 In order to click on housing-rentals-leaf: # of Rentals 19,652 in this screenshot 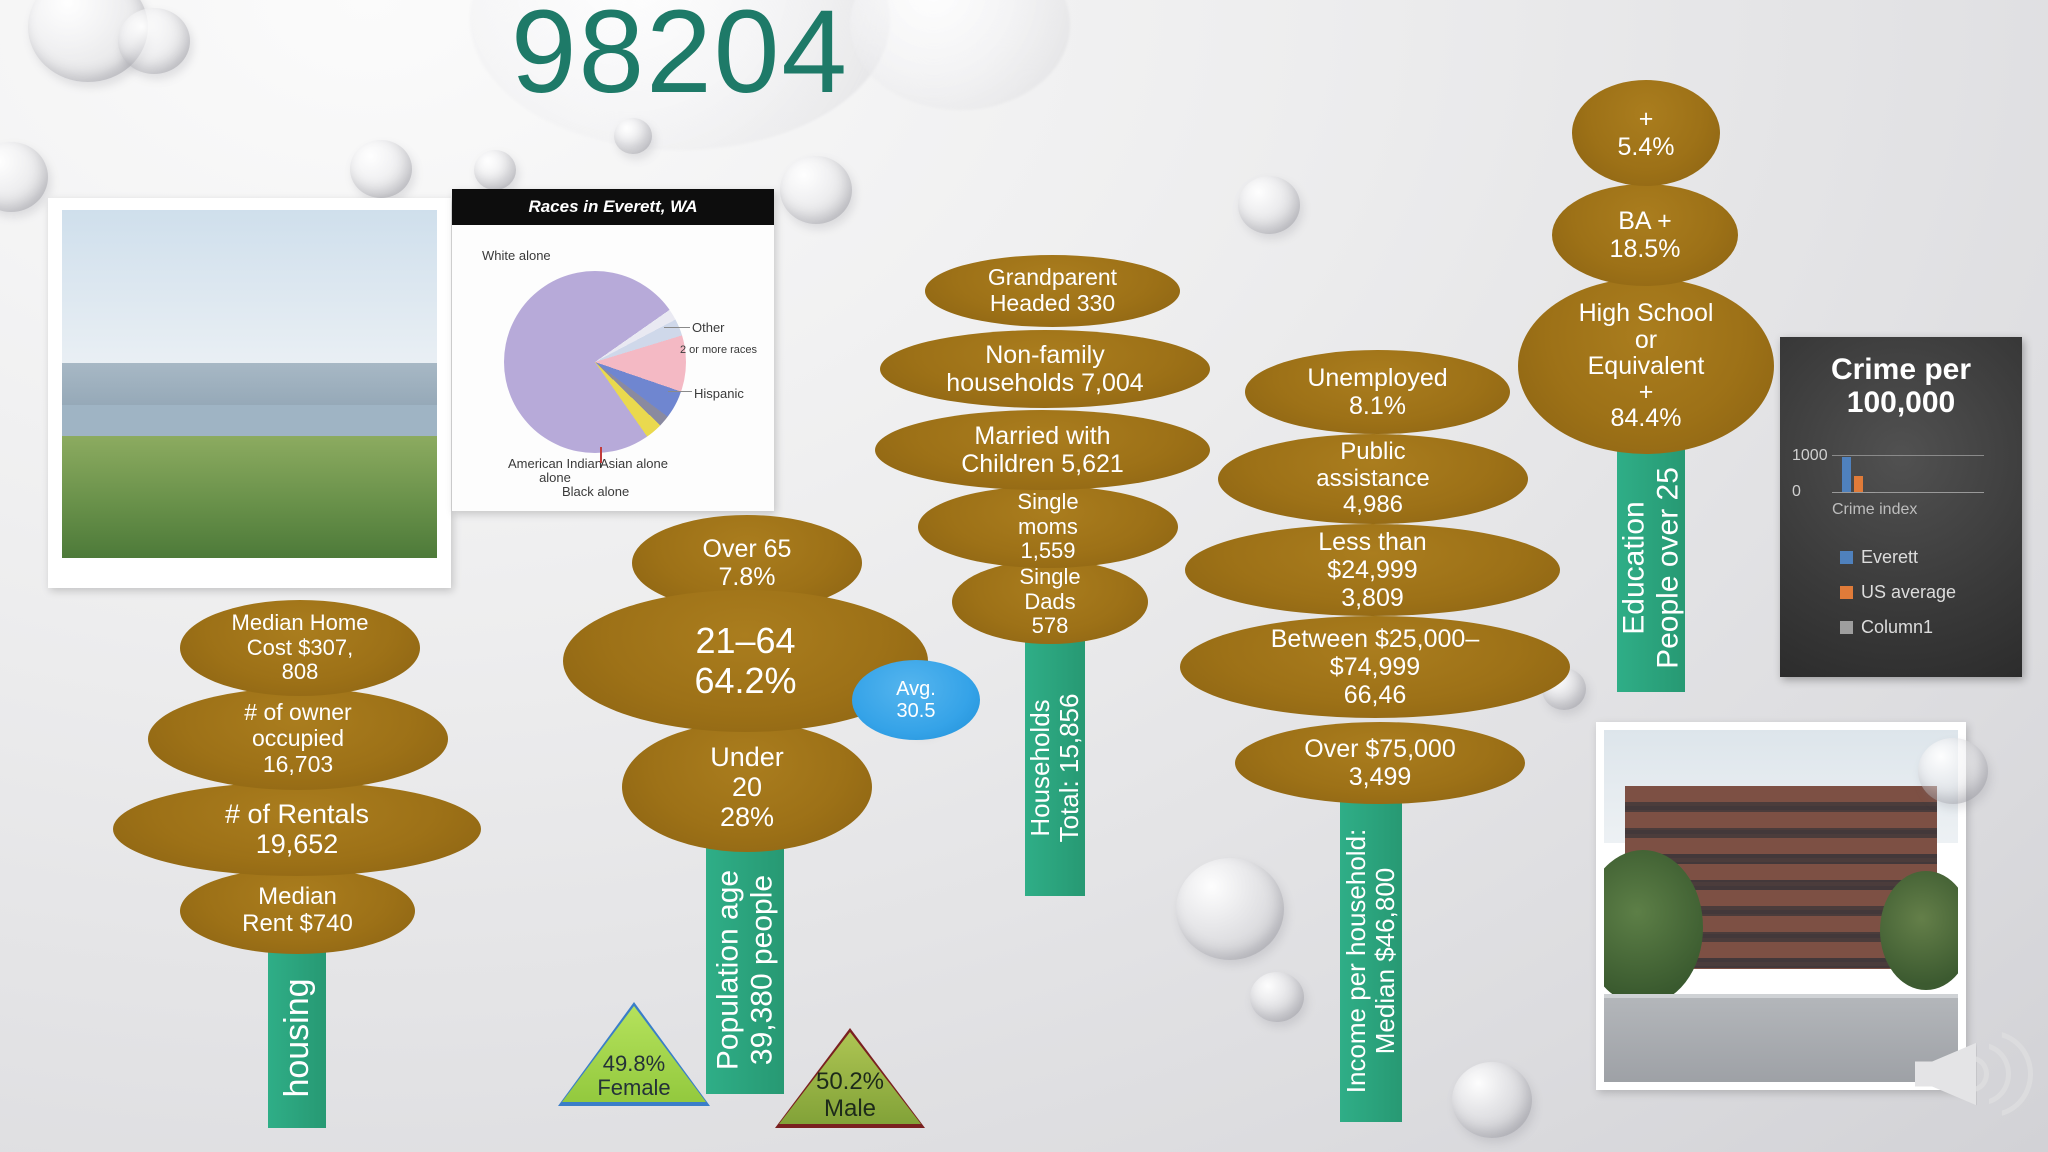, I will do `click(297, 829)`.